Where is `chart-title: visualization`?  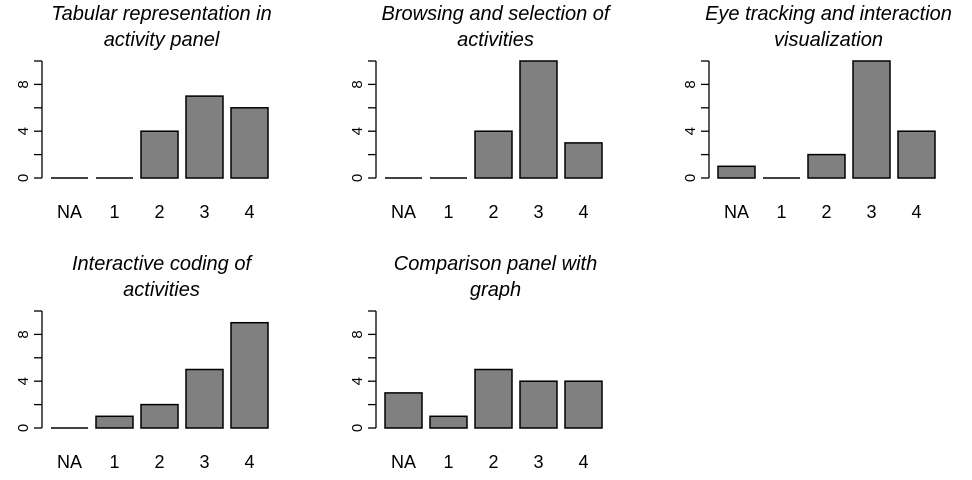
chart-title: visualization is located at coordinates (828, 40).